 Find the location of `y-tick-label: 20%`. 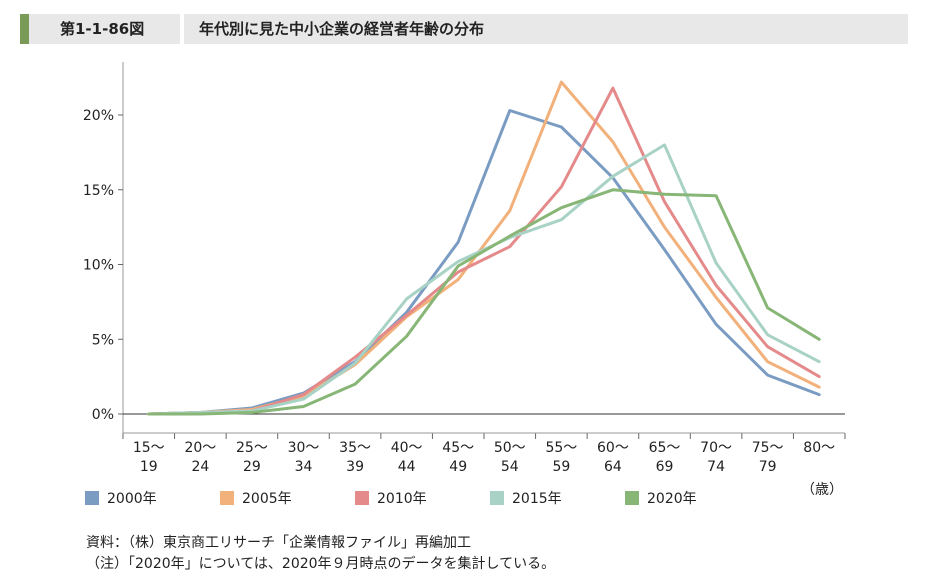

y-tick-label: 20% is located at coordinates (98, 116).